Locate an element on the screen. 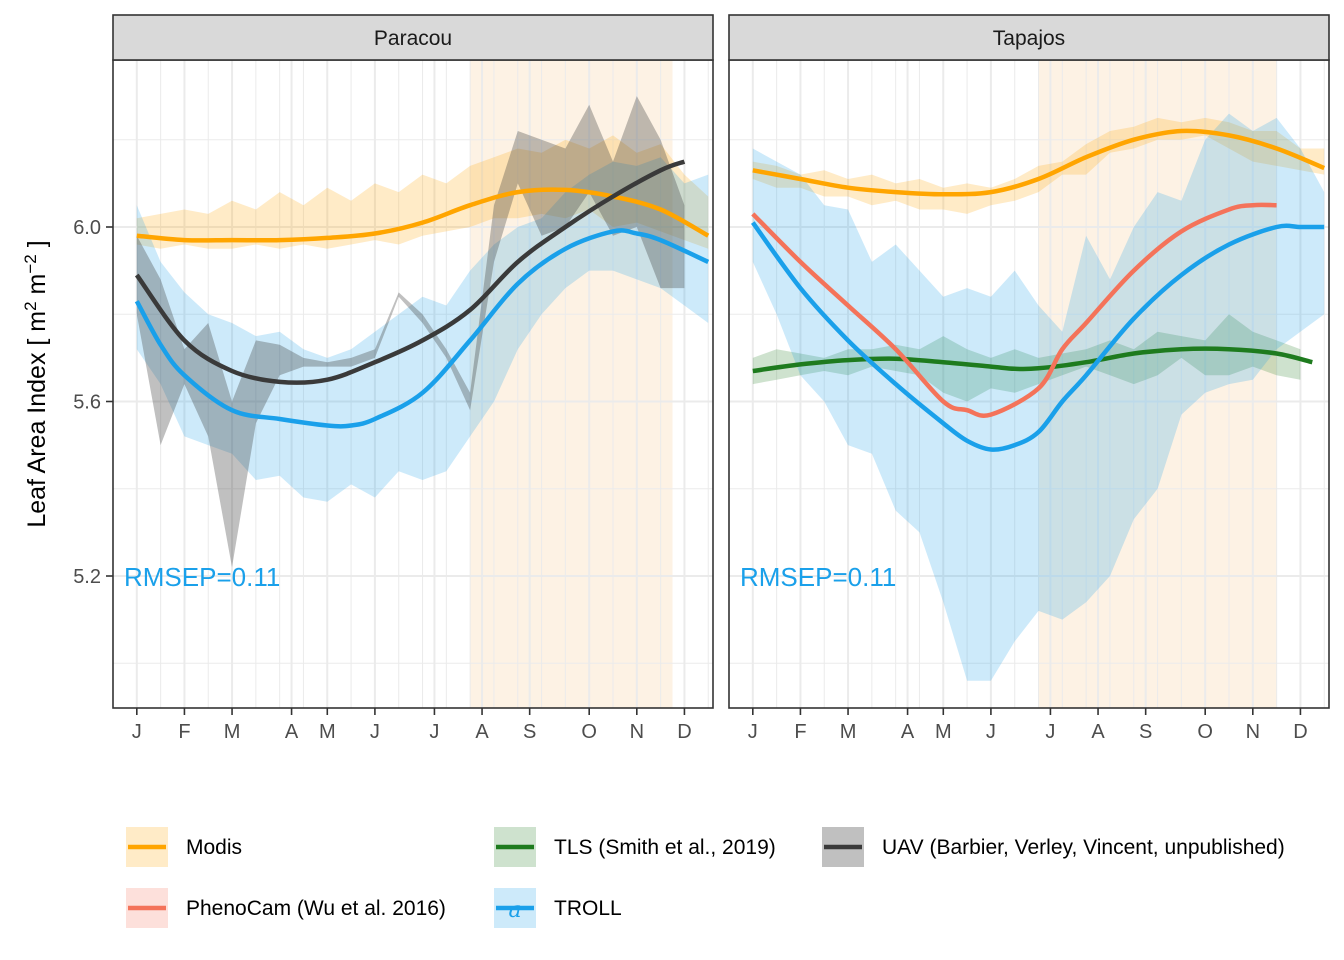 The height and width of the screenshot is (960, 1344). legend-label: TLS (Smith et al., 2019) is located at coordinates (665, 847).